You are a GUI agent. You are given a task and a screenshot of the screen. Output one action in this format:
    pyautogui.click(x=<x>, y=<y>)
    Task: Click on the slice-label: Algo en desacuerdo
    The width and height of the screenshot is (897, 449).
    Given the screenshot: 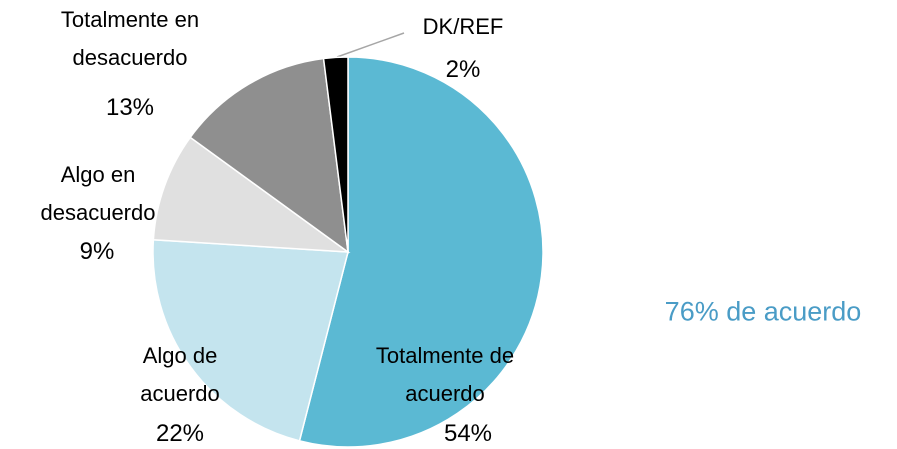 What is the action you would take?
    pyautogui.click(x=98, y=193)
    